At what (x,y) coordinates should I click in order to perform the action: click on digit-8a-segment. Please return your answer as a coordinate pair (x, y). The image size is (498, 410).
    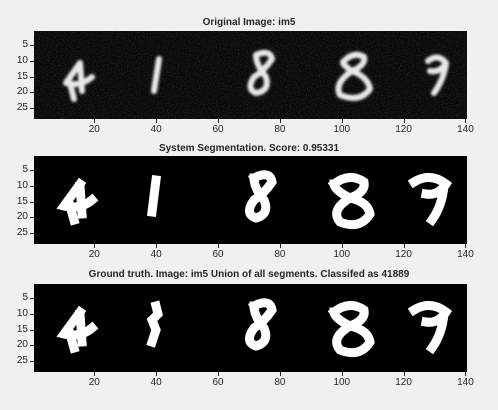
    Looking at the image, I should click on (261, 196).